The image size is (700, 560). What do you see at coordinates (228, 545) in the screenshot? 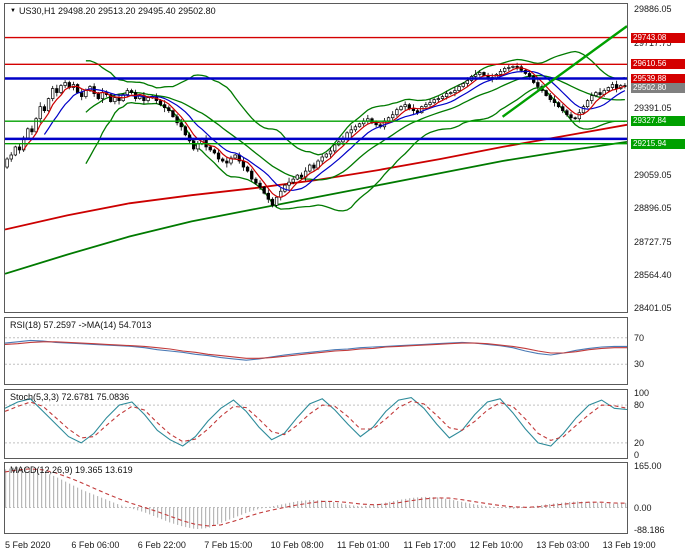
I see `time-axis-label: 7 Feb 15:00` at bounding box center [228, 545].